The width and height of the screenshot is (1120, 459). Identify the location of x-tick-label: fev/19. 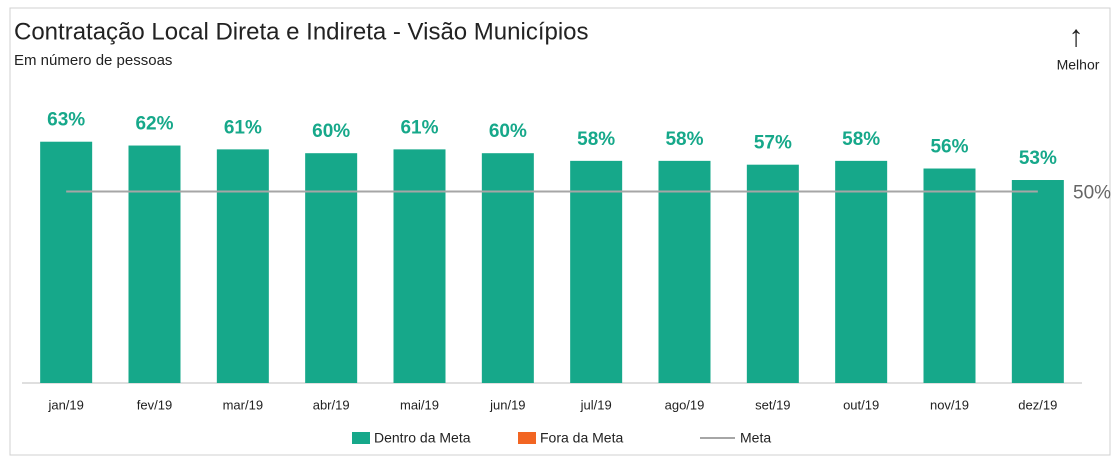
(154, 404).